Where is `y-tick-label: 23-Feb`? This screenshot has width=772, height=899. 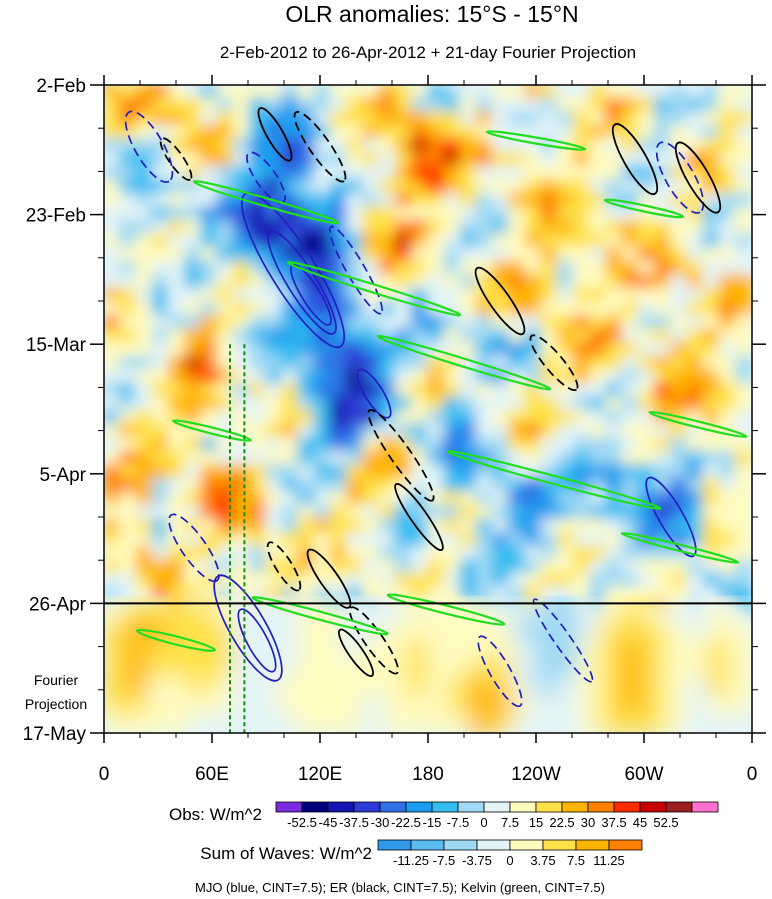
y-tick-label: 23-Feb is located at coordinates (56, 216).